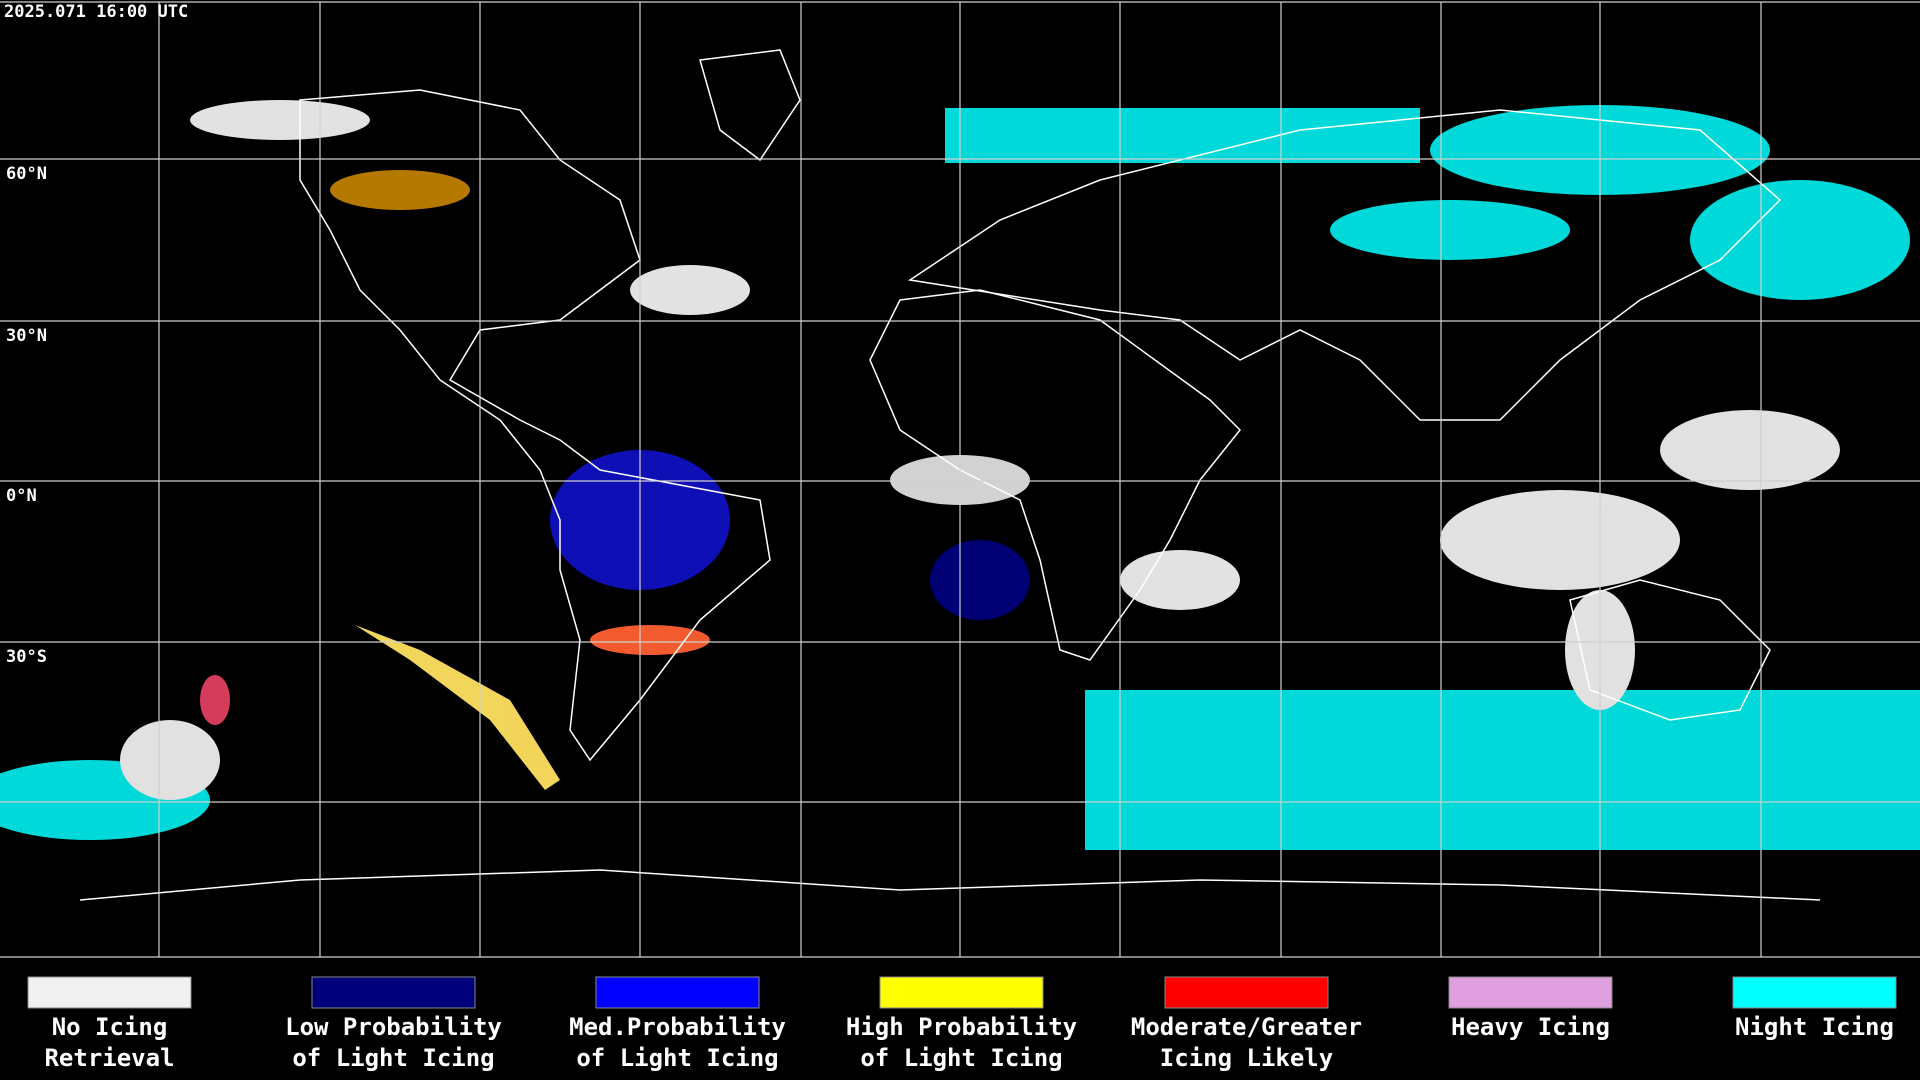 This screenshot has height=1080, width=1920. I want to click on legend-label: Retrieval, so click(109, 1058).